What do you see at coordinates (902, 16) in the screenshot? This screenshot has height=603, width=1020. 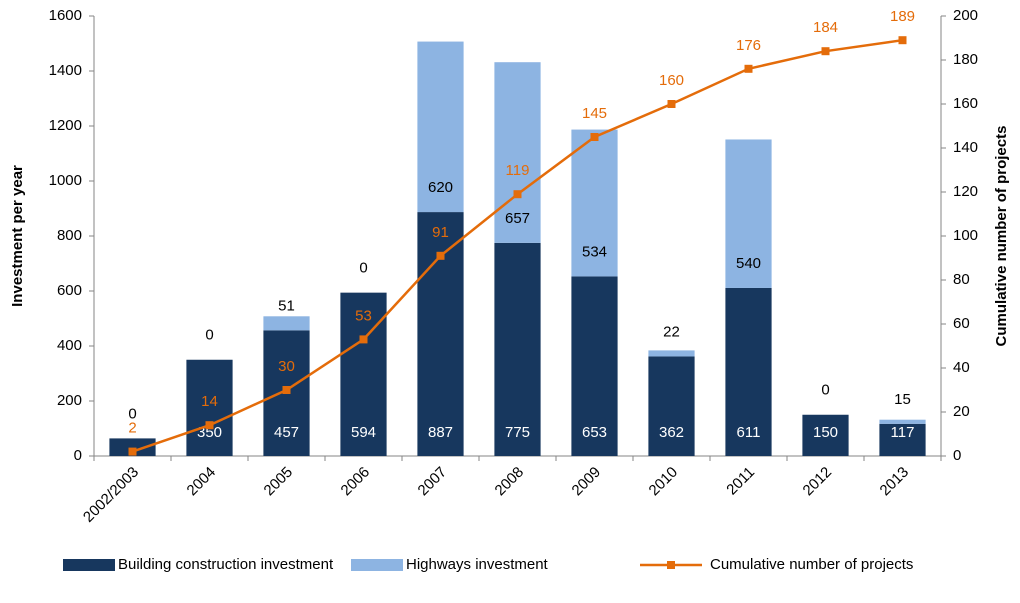 I see `line-label: 189` at bounding box center [902, 16].